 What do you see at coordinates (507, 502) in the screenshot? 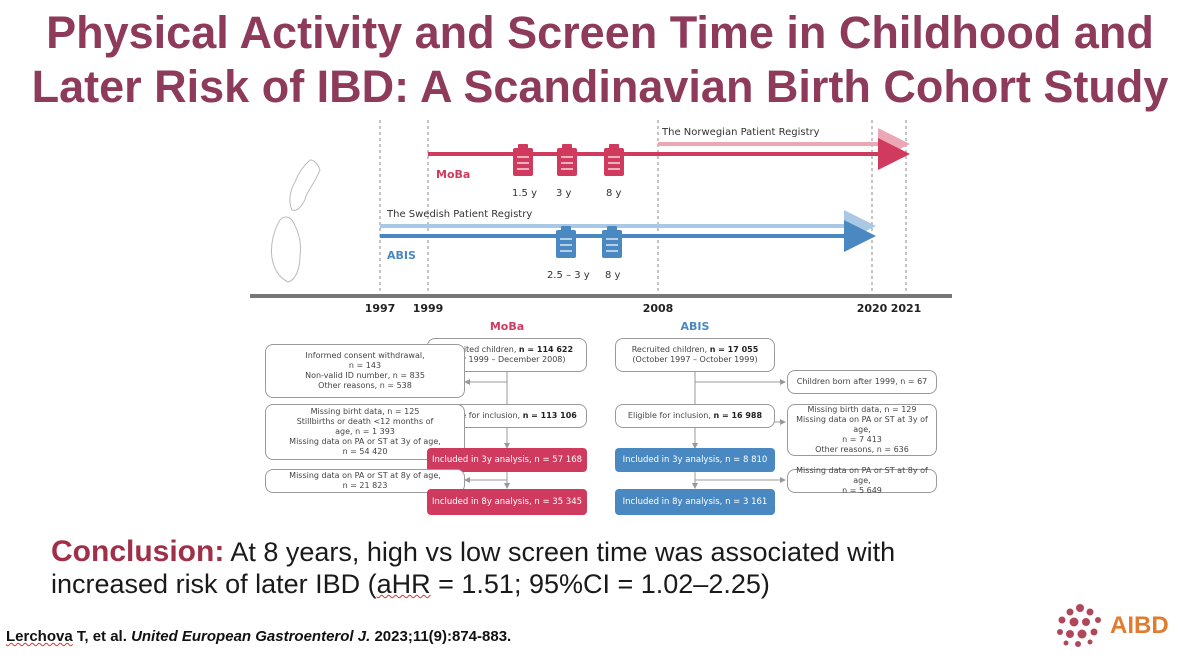
I see `moba-included-8y-box: Included in 8y analysis, n = 35 345` at bounding box center [507, 502].